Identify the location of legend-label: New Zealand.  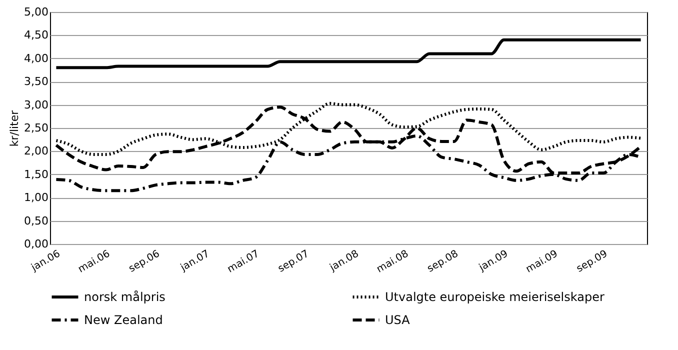
(123, 320).